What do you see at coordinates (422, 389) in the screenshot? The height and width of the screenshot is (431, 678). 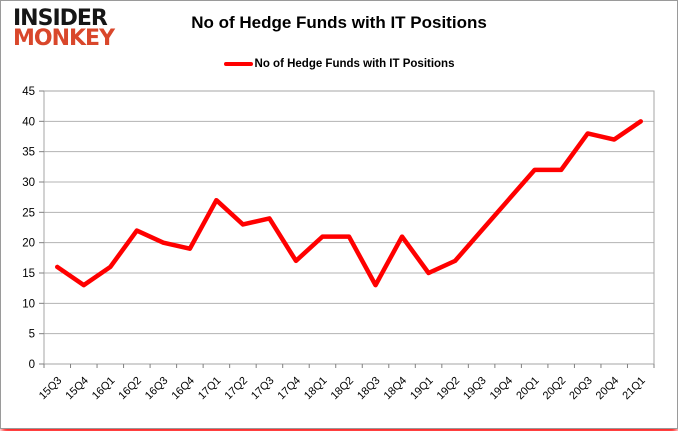 I see `x-tick-label: 19Q1` at bounding box center [422, 389].